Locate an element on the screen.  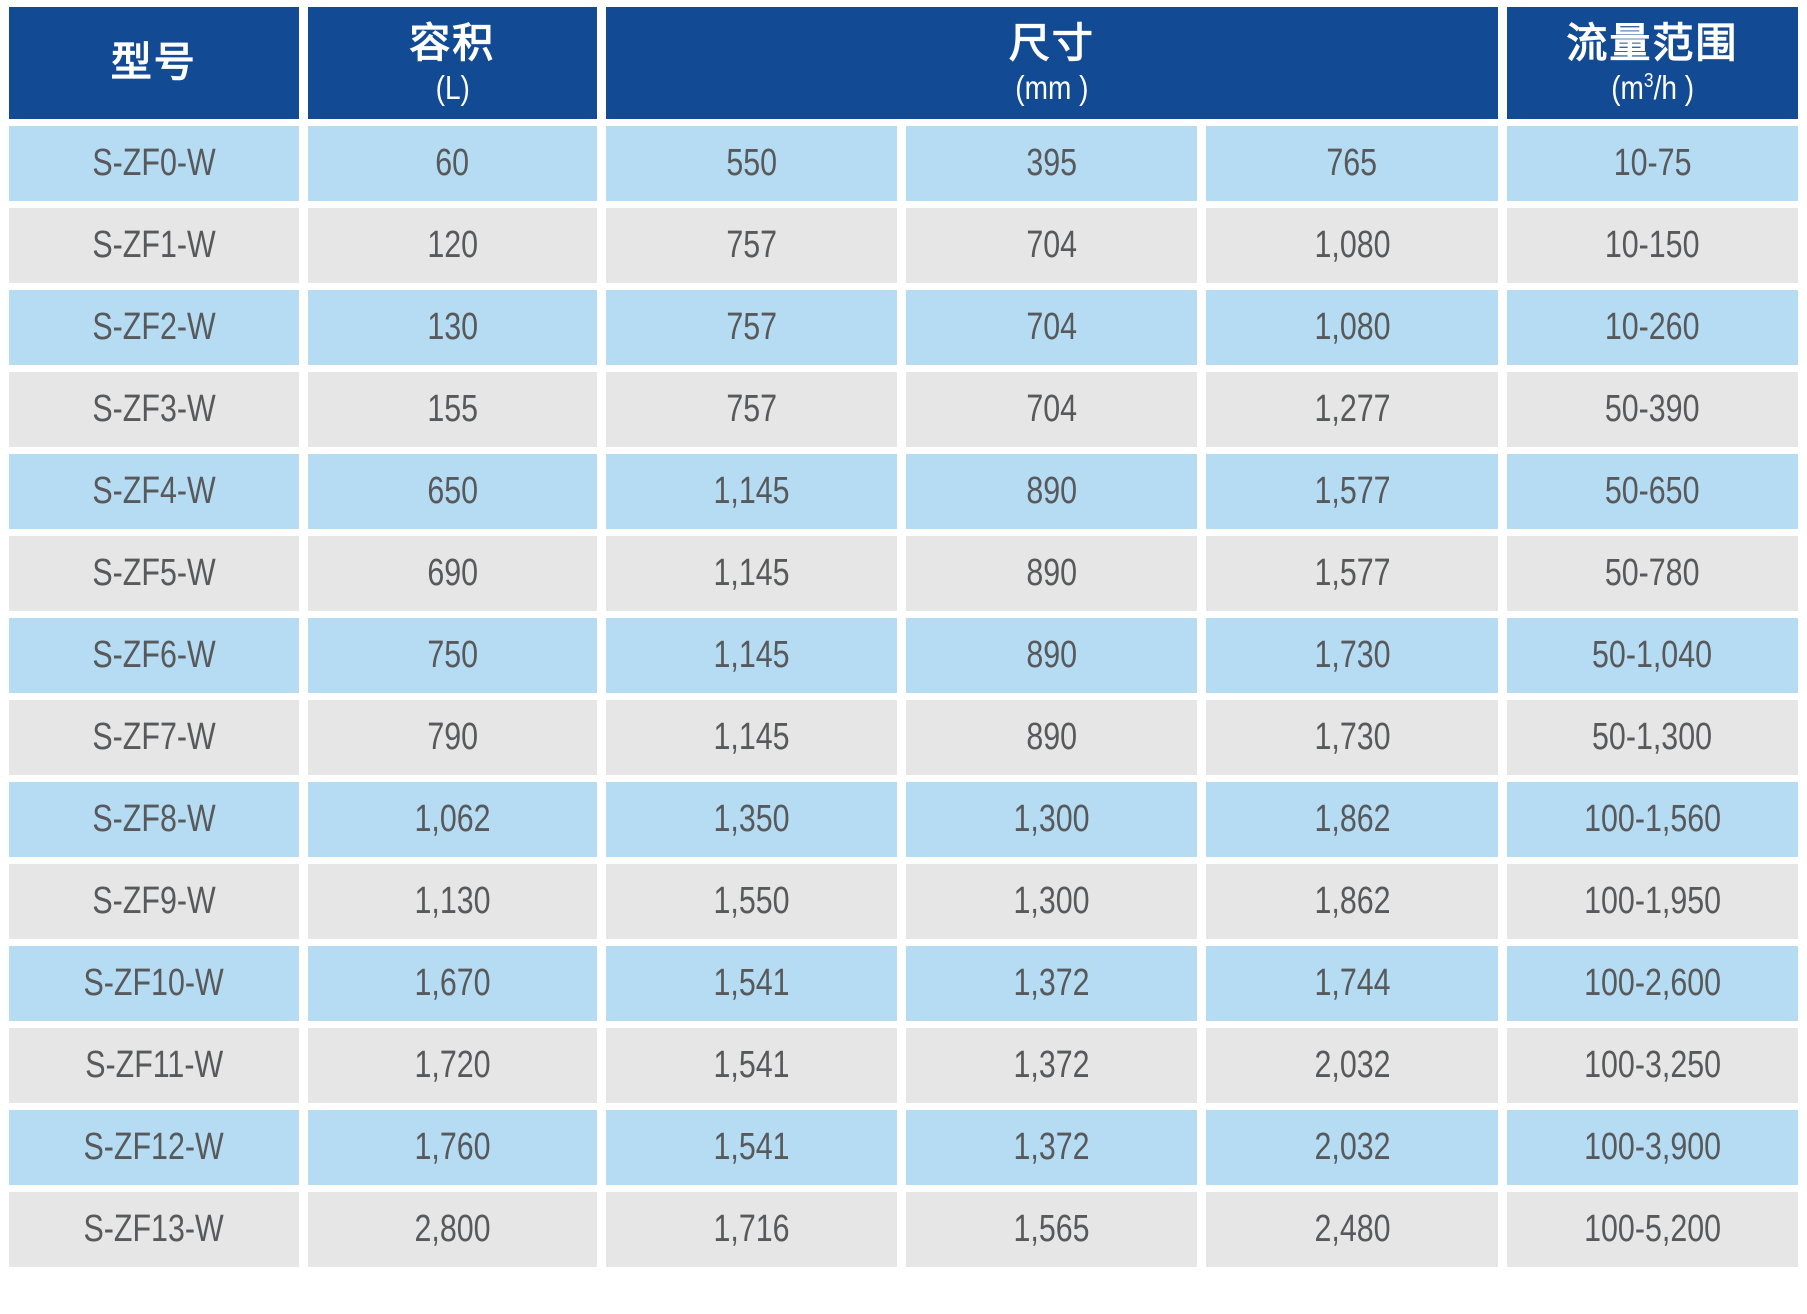
header-dimensions-label: 尺寸 is located at coordinates (1051, 43).